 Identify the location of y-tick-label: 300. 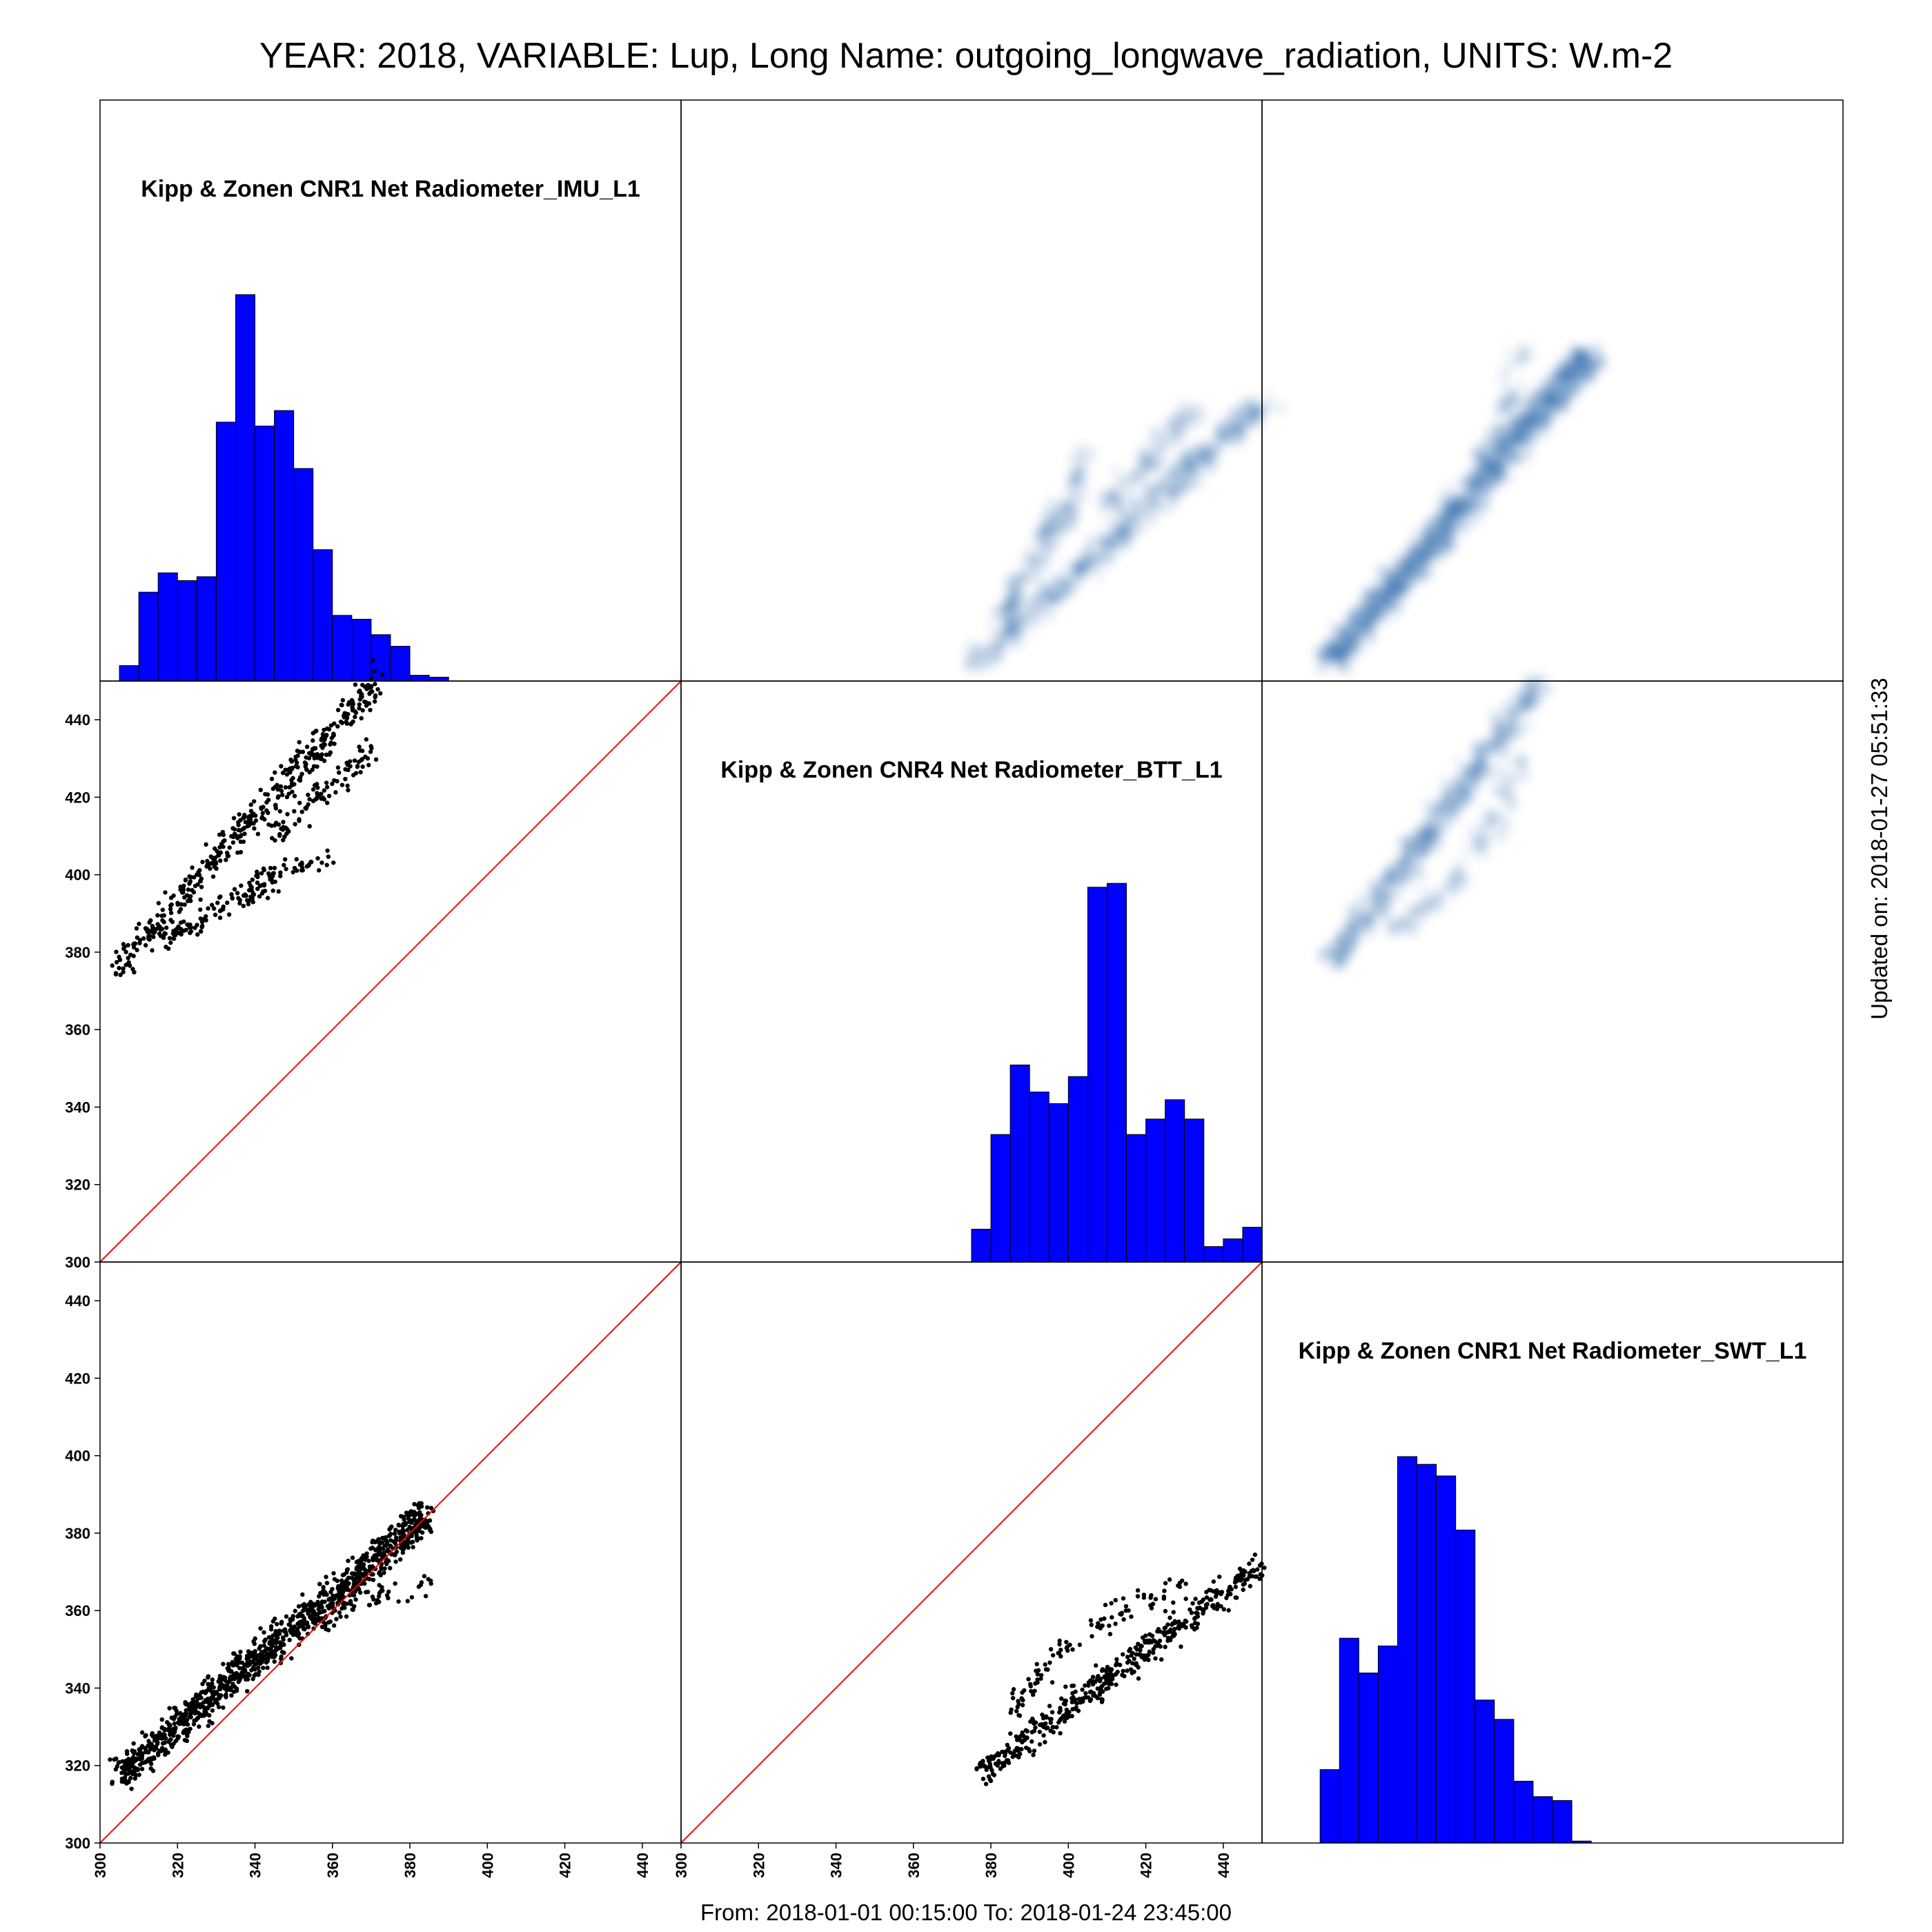
(77, 1262).